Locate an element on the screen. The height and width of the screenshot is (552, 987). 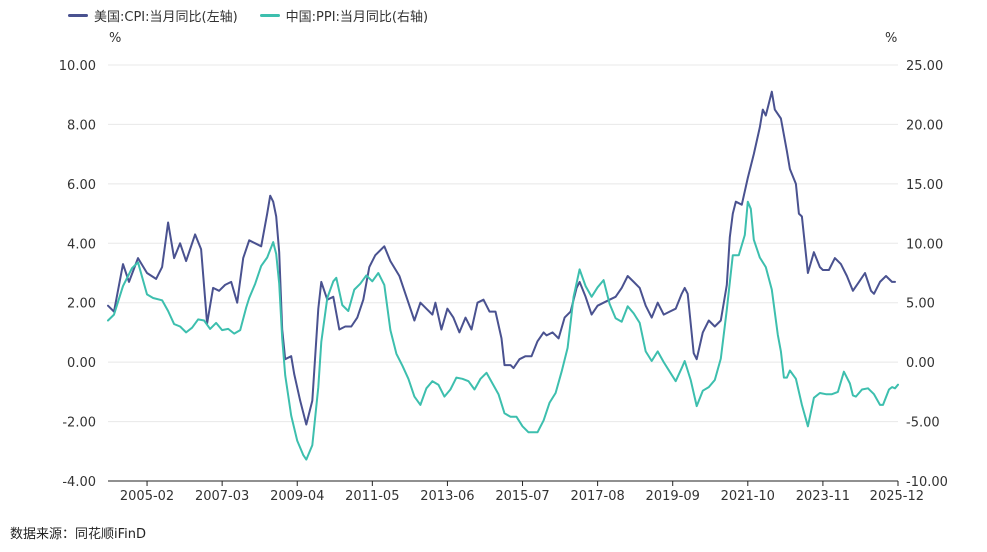
x-tick-label: 2011-05 is located at coordinates (372, 496).